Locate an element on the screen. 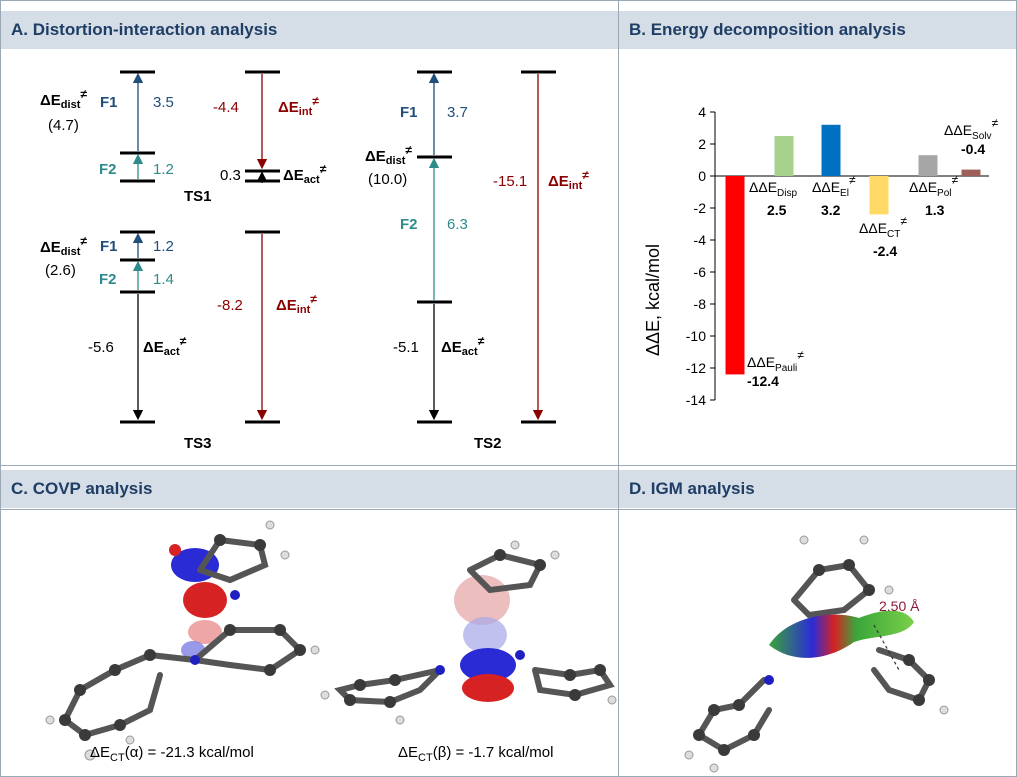 This screenshot has height=777, width=1017. ts3-int-label: ΔEint≠ is located at coordinates (296, 304).